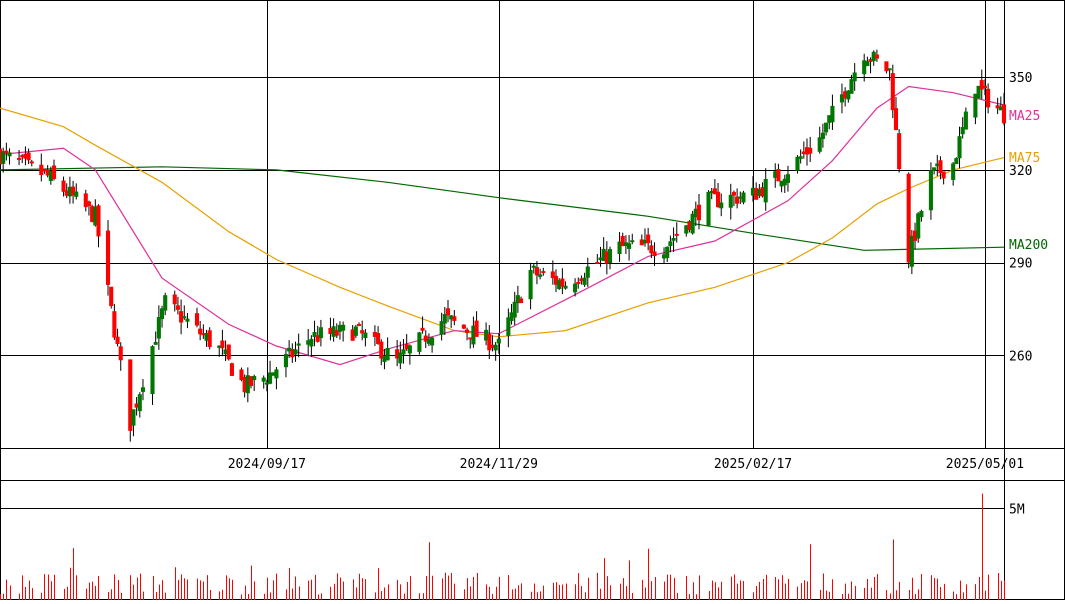  What do you see at coordinates (1020, 171) in the screenshot?
I see `price-tick-label-320: 320` at bounding box center [1020, 171].